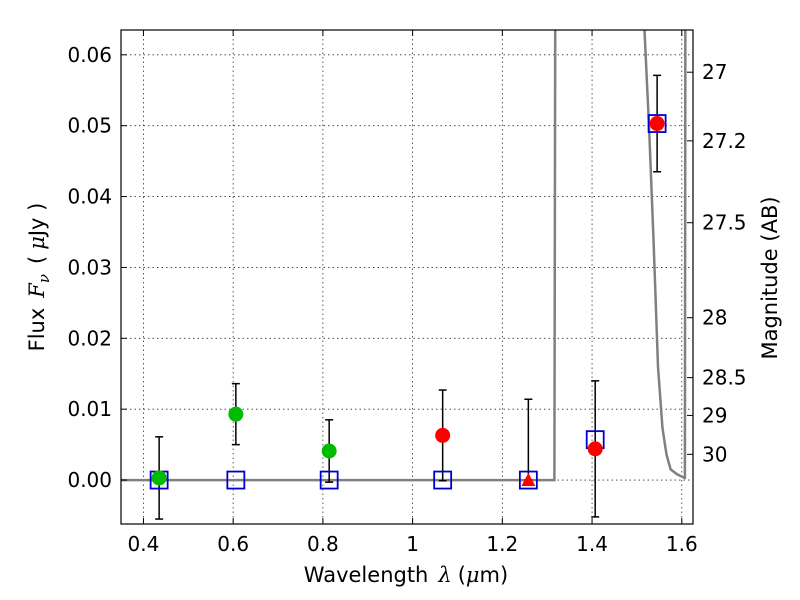  Describe the element at coordinates (502, 544) in the screenshot. I see `x-tick-label: 1.2` at that location.